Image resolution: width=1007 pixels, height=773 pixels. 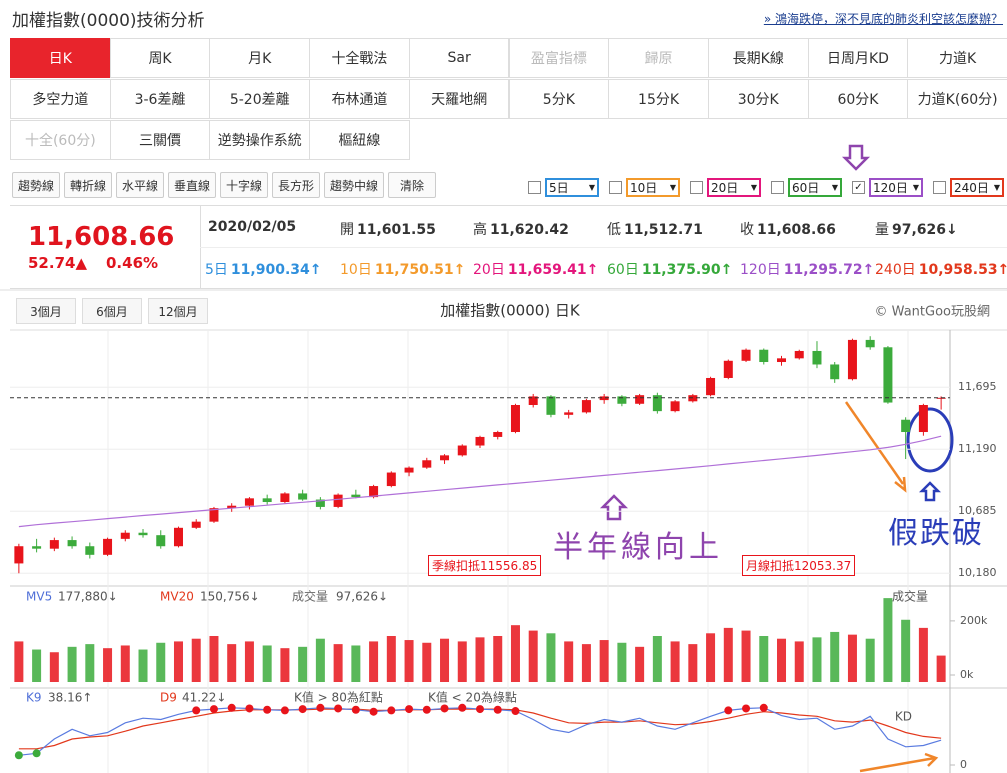 What do you see at coordinates (758, 58) in the screenshot?
I see `tab: 長期K線` at bounding box center [758, 58].